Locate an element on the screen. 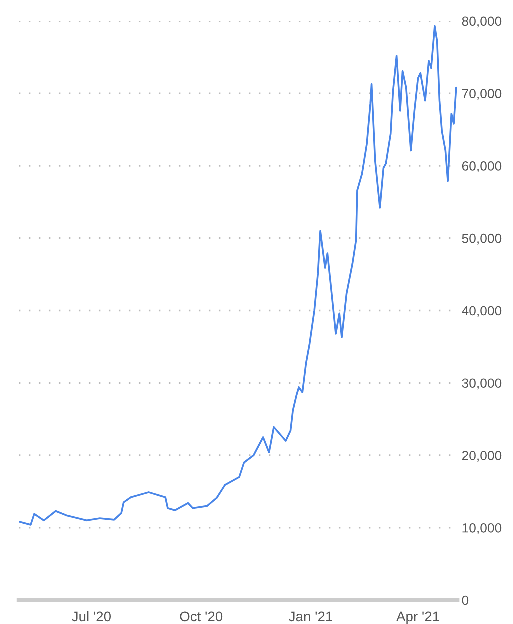  y-tick-label: 50,000 is located at coordinates (482, 239).